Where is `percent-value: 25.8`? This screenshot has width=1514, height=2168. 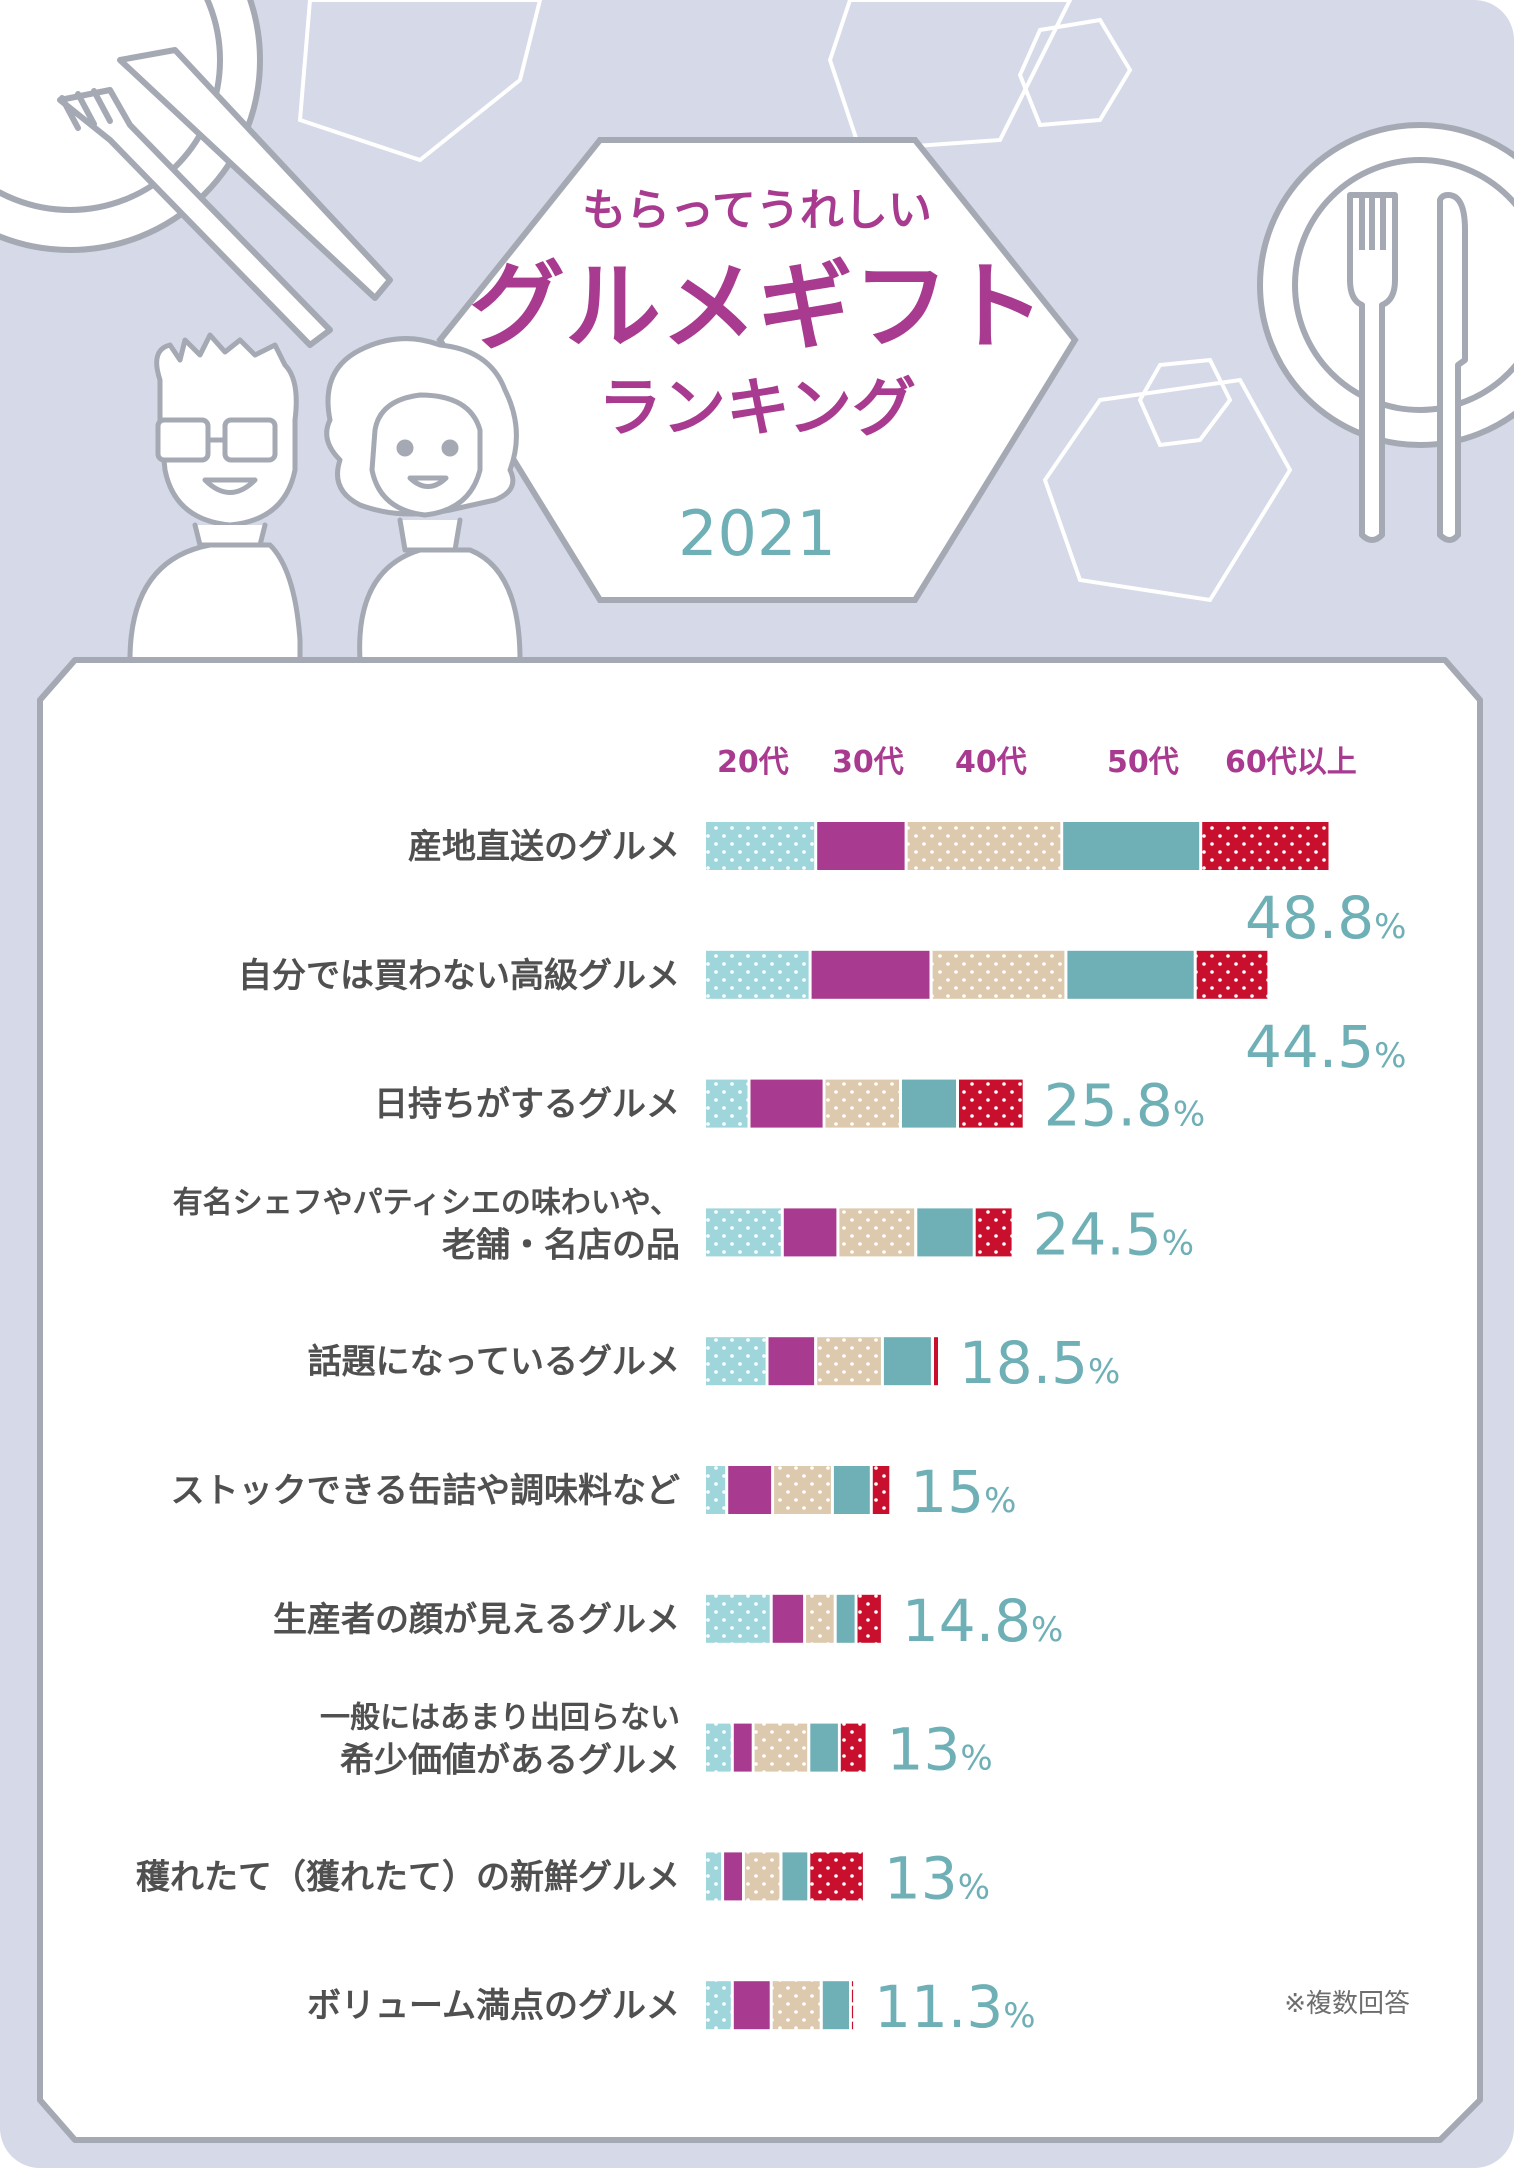 percent-value: 25.8 is located at coordinates (1108, 1106).